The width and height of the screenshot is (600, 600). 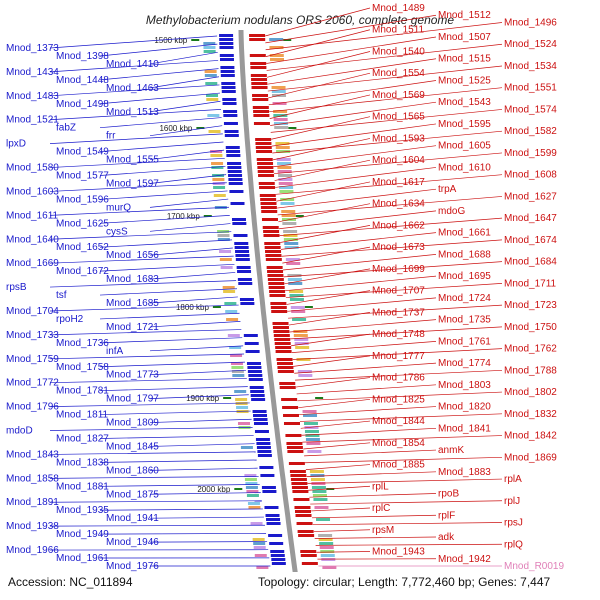 I want to click on gene-label-right: rpsJ, so click(x=513, y=523).